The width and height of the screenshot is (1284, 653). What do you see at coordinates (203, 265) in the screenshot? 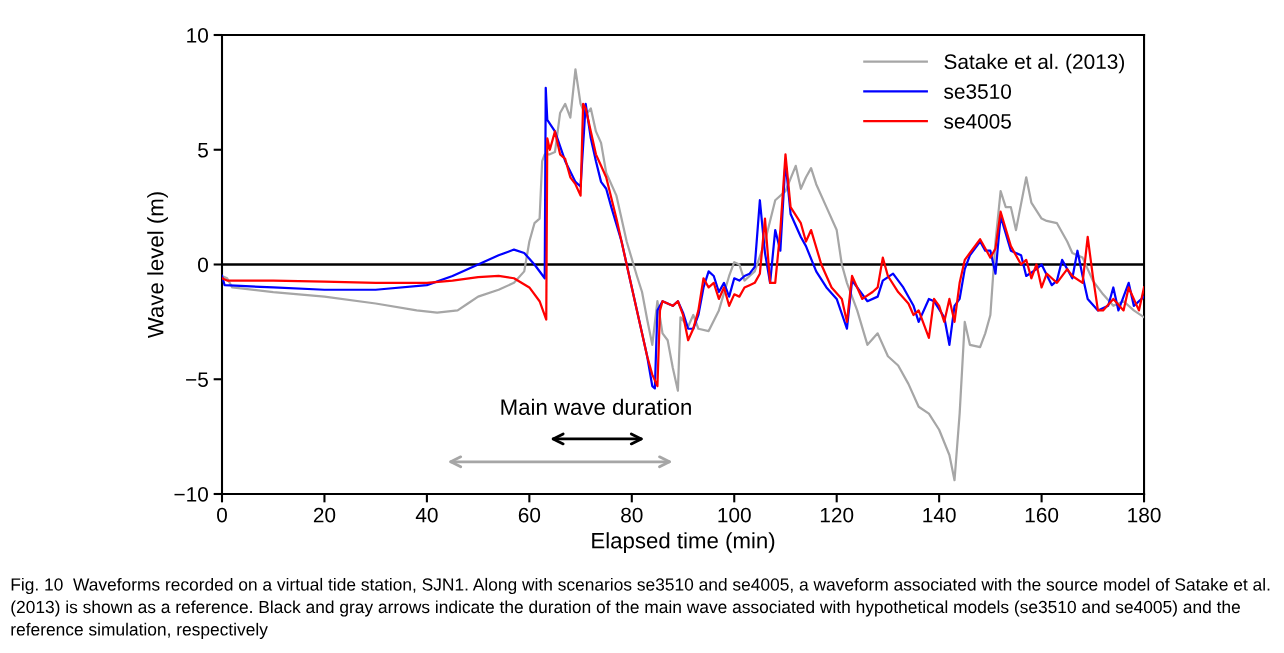
I see `y-tick-label: 0` at bounding box center [203, 265].